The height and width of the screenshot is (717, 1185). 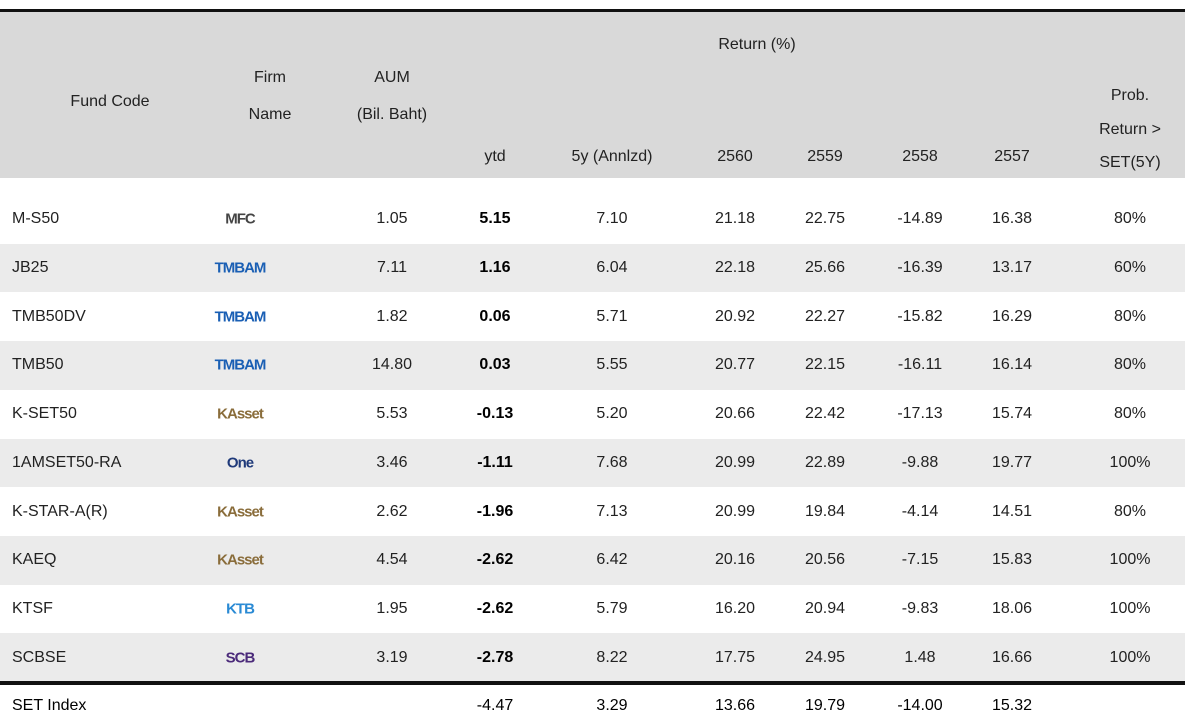 What do you see at coordinates (110, 101) in the screenshot?
I see `column-header: Fund Code` at bounding box center [110, 101].